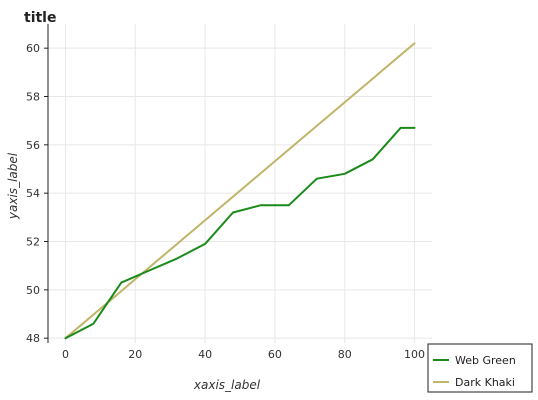 The width and height of the screenshot is (538, 400). What do you see at coordinates (485, 382) in the screenshot?
I see `legend-label: Dark Khaki` at bounding box center [485, 382].